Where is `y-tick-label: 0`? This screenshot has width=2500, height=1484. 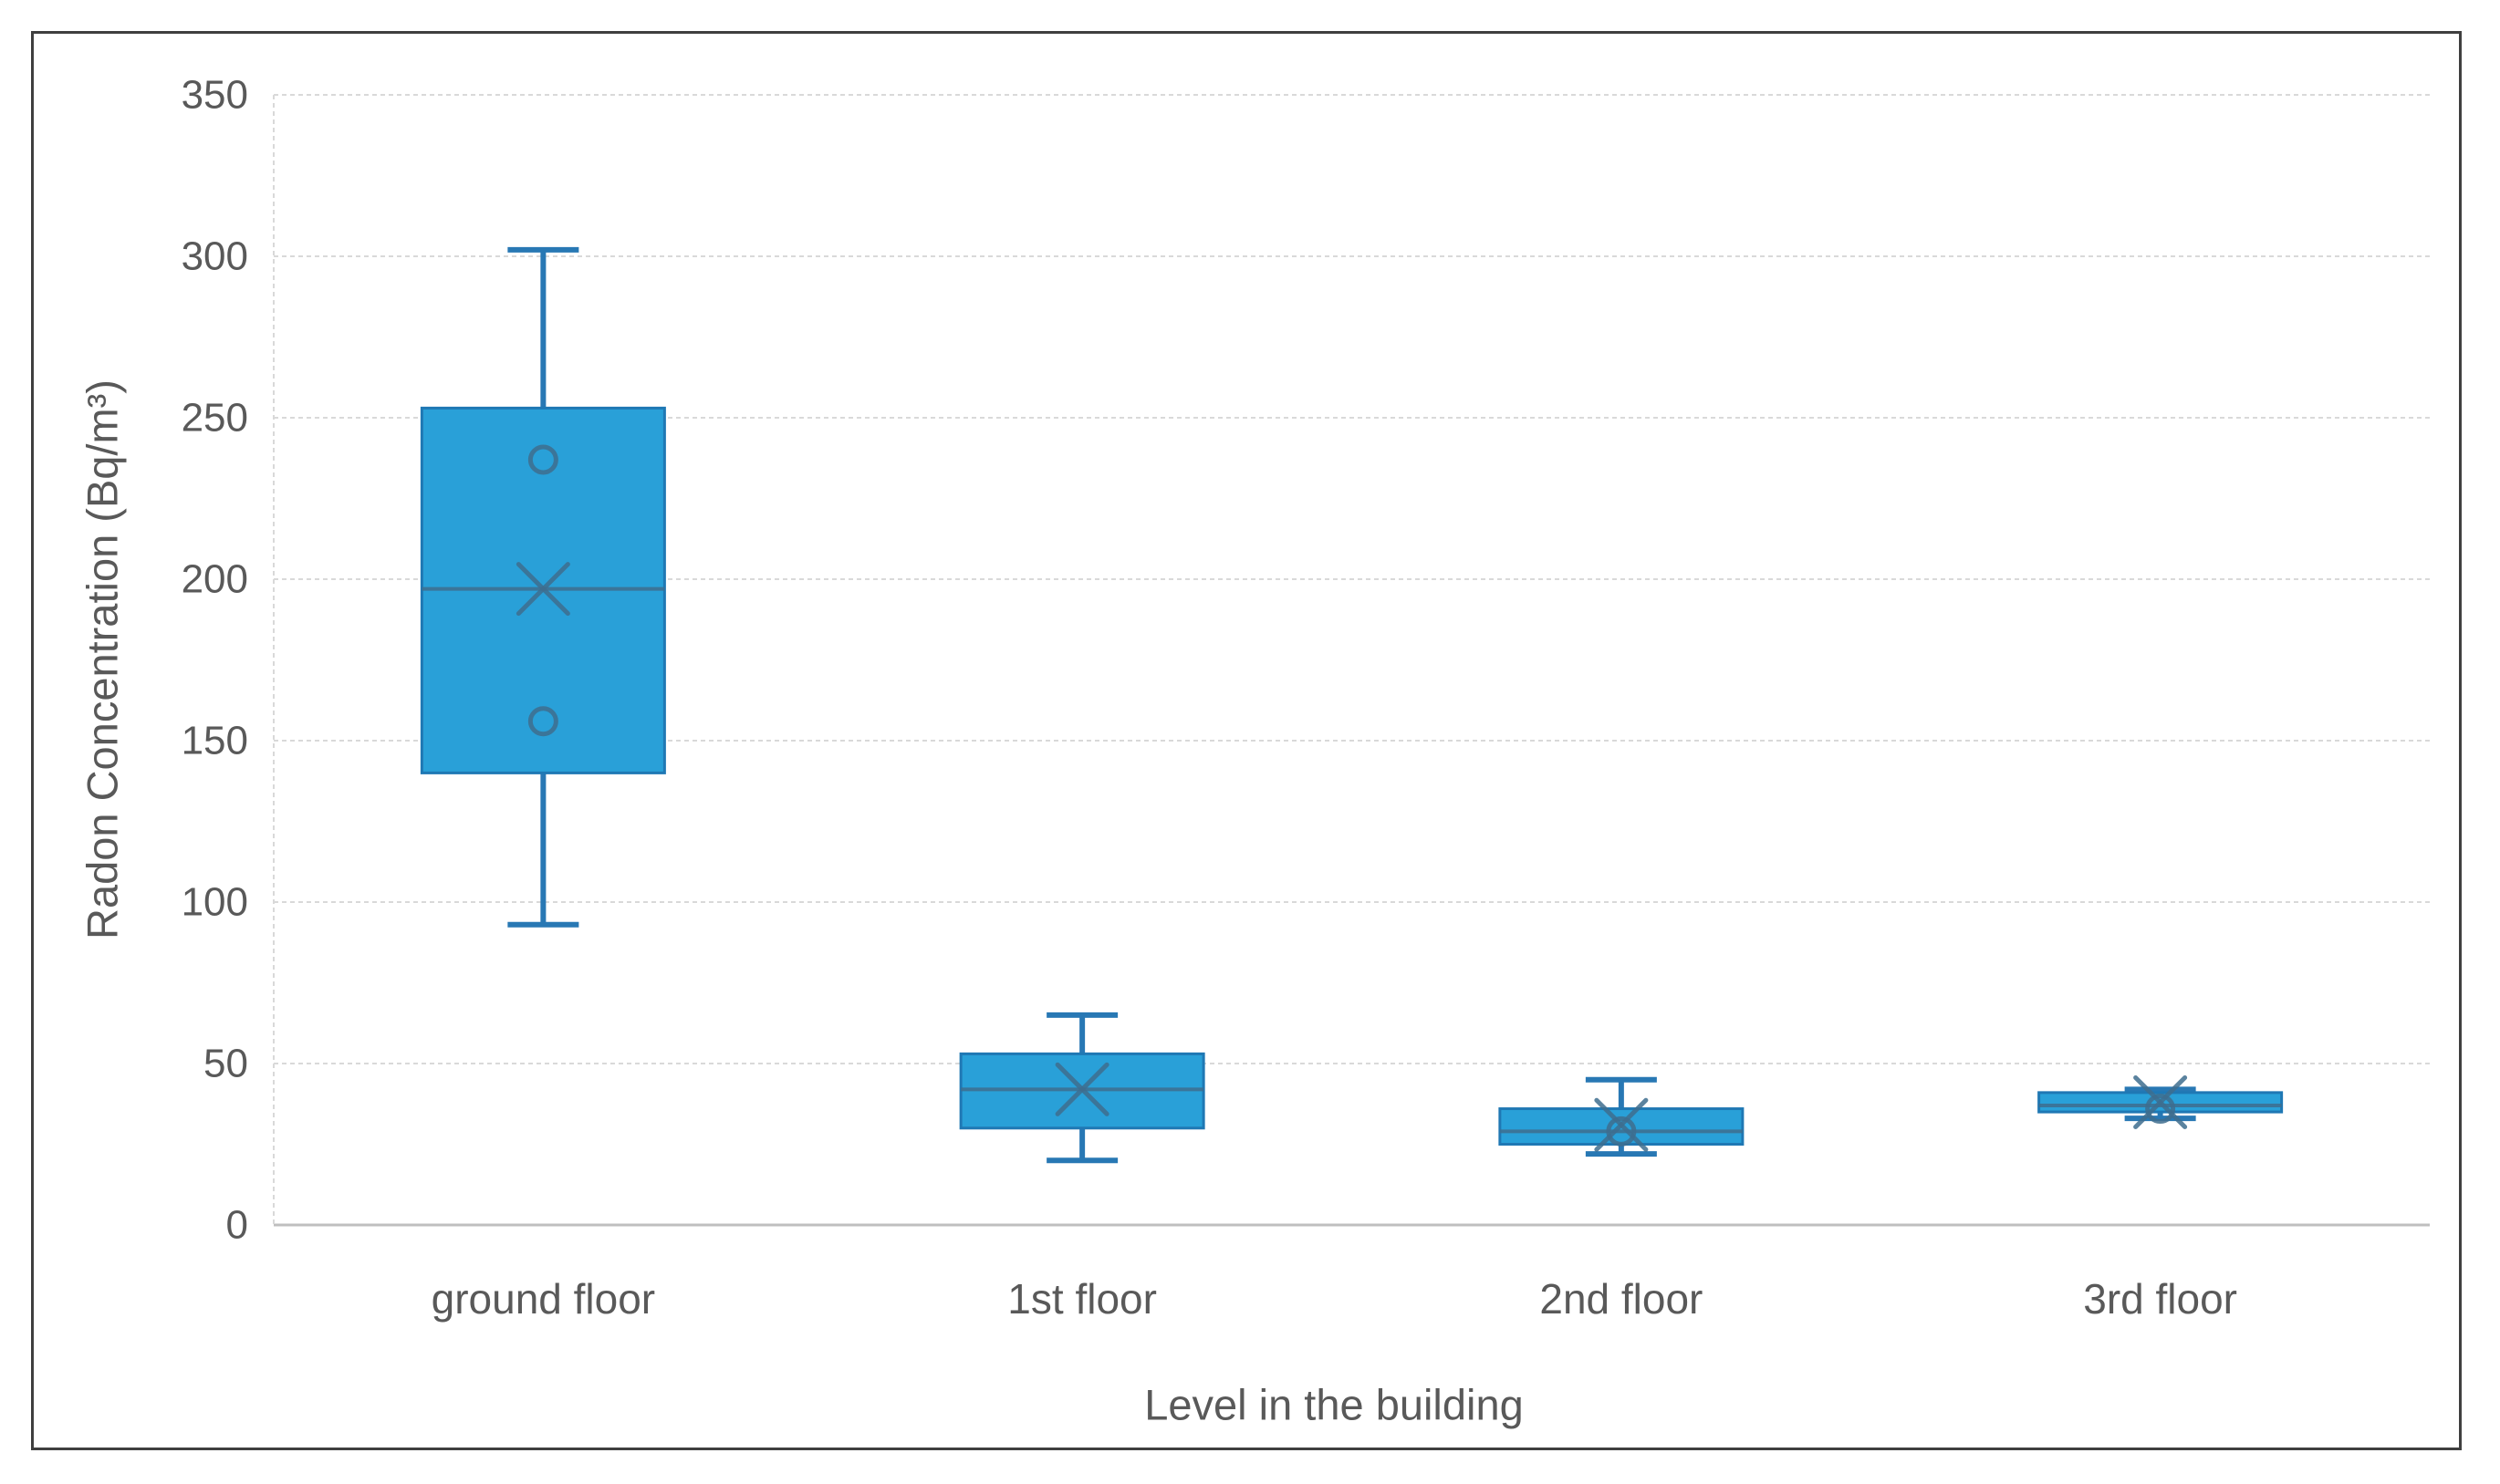 y-tick-label: 0 is located at coordinates (237, 1225).